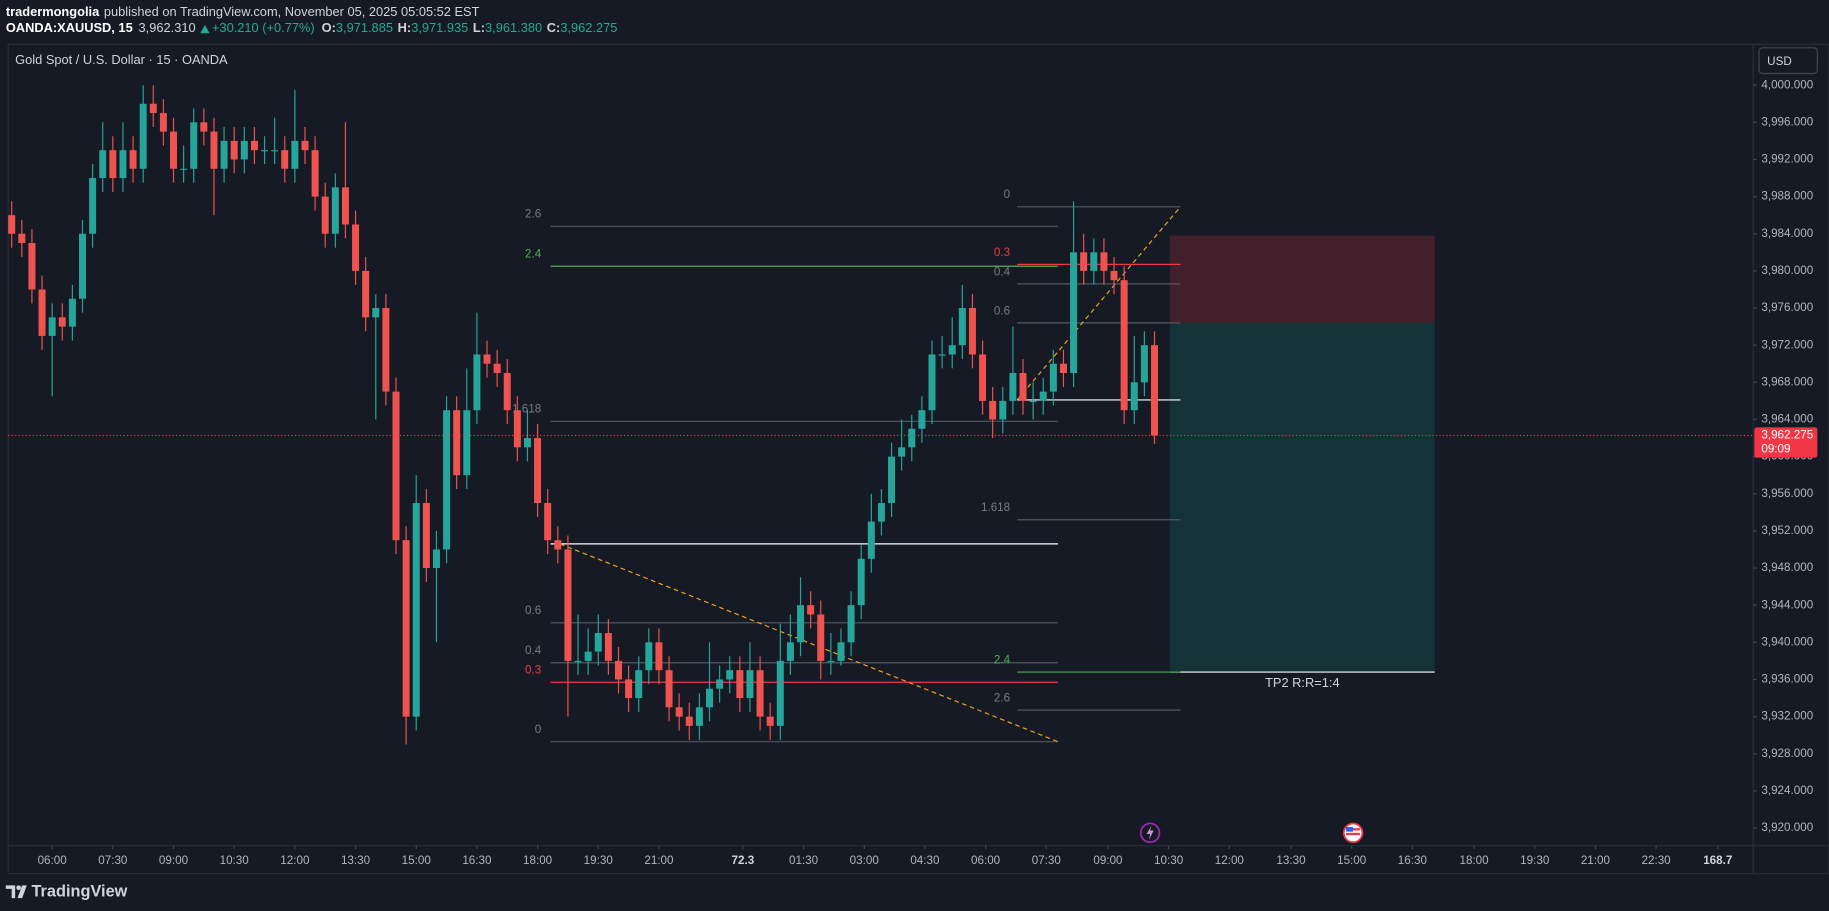 This screenshot has height=911, width=1829. I want to click on author: tradermongolia, so click(53, 11).